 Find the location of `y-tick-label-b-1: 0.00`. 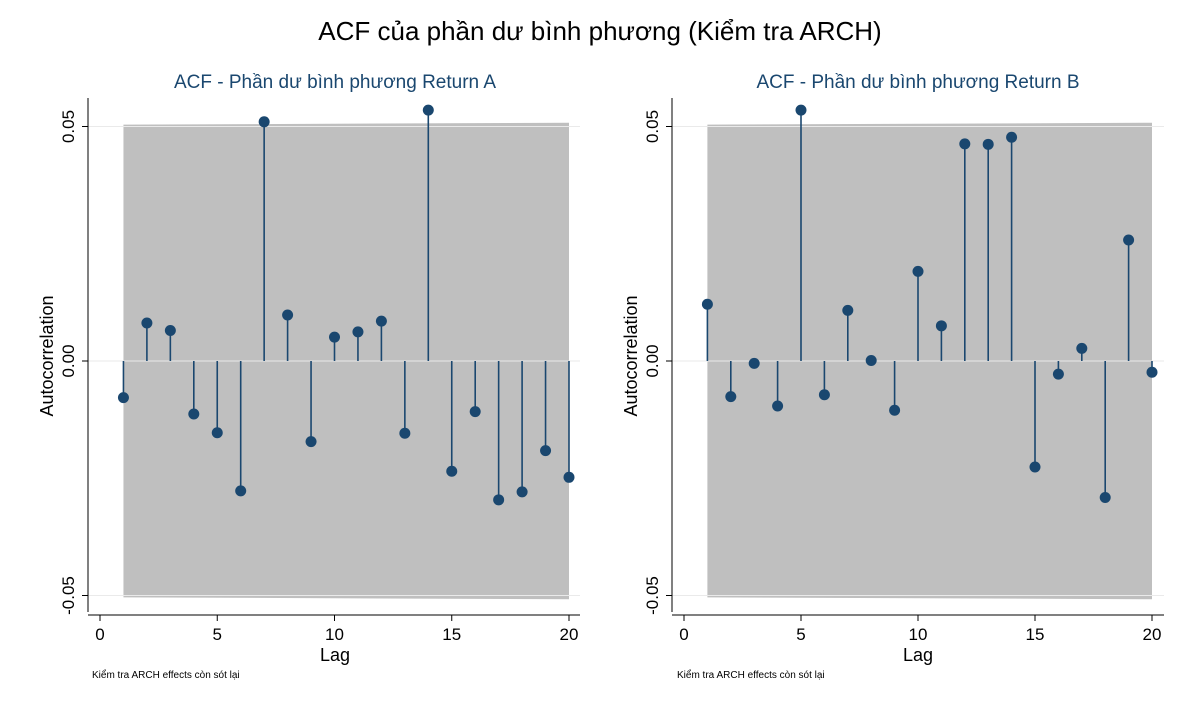

y-tick-label-b-1: 0.00 is located at coordinates (652, 360).